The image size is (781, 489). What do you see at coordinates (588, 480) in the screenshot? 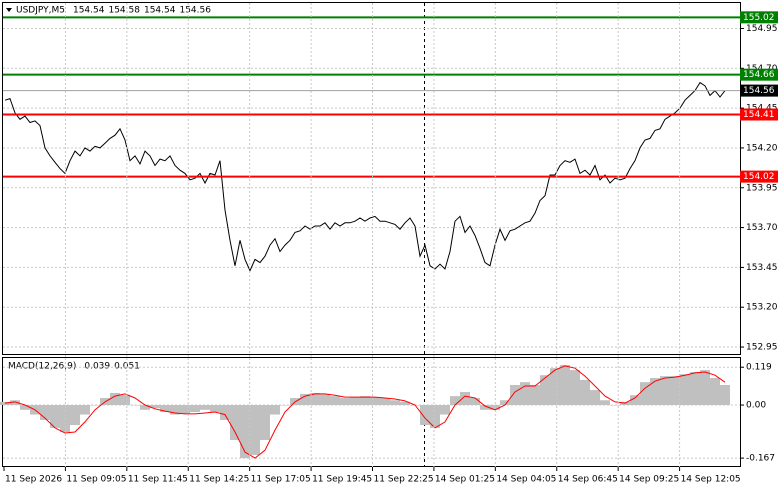
I see `x-tick-label: 14 Sep 06:45` at bounding box center [588, 480].